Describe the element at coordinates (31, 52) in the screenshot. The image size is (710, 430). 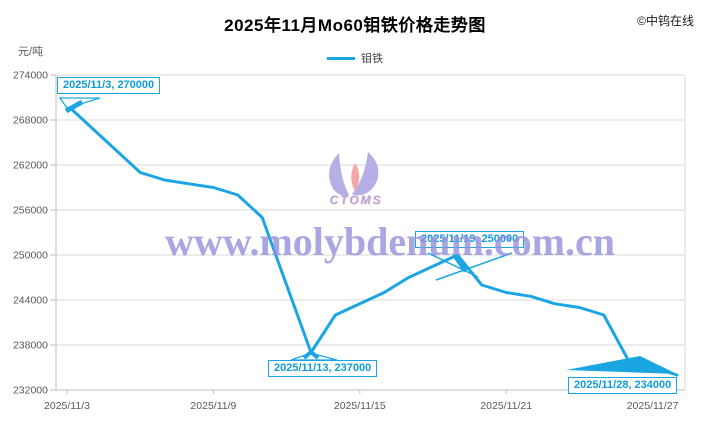
I see `y-axis-unit-label: 元/吨` at that location.